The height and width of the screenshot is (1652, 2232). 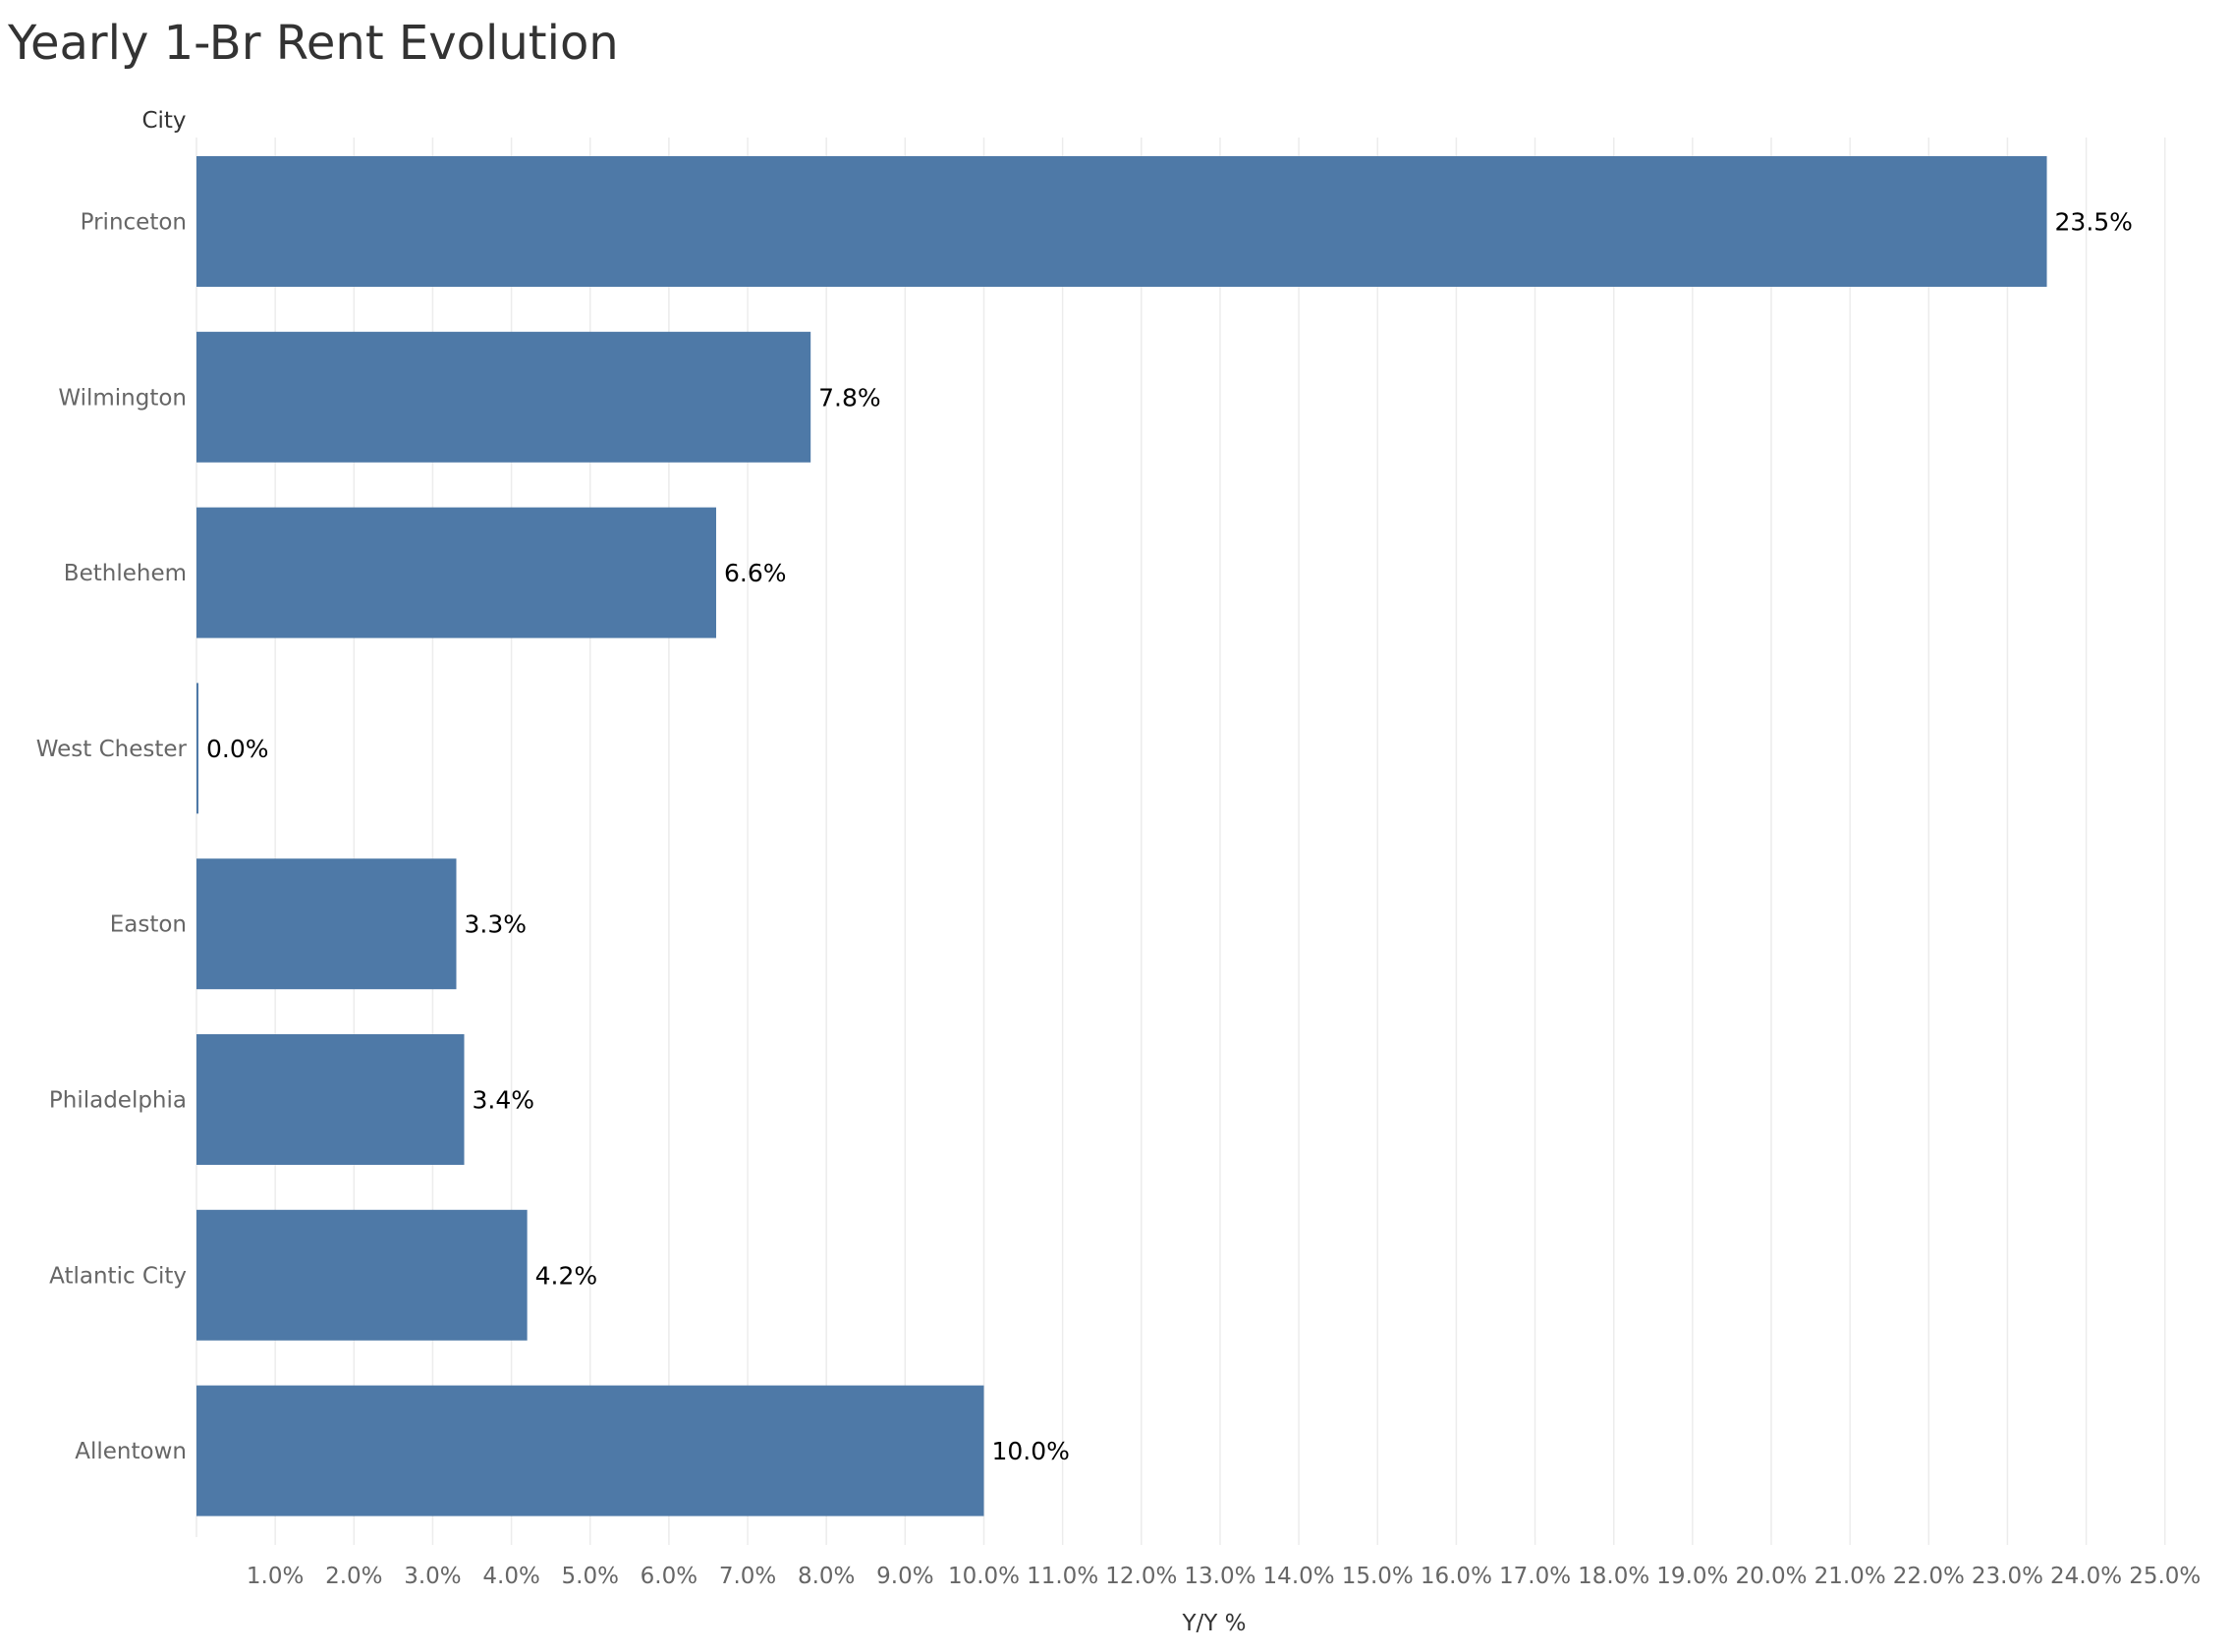 What do you see at coordinates (1929, 1576) in the screenshot?
I see `x-tick-label: 22.0%` at bounding box center [1929, 1576].